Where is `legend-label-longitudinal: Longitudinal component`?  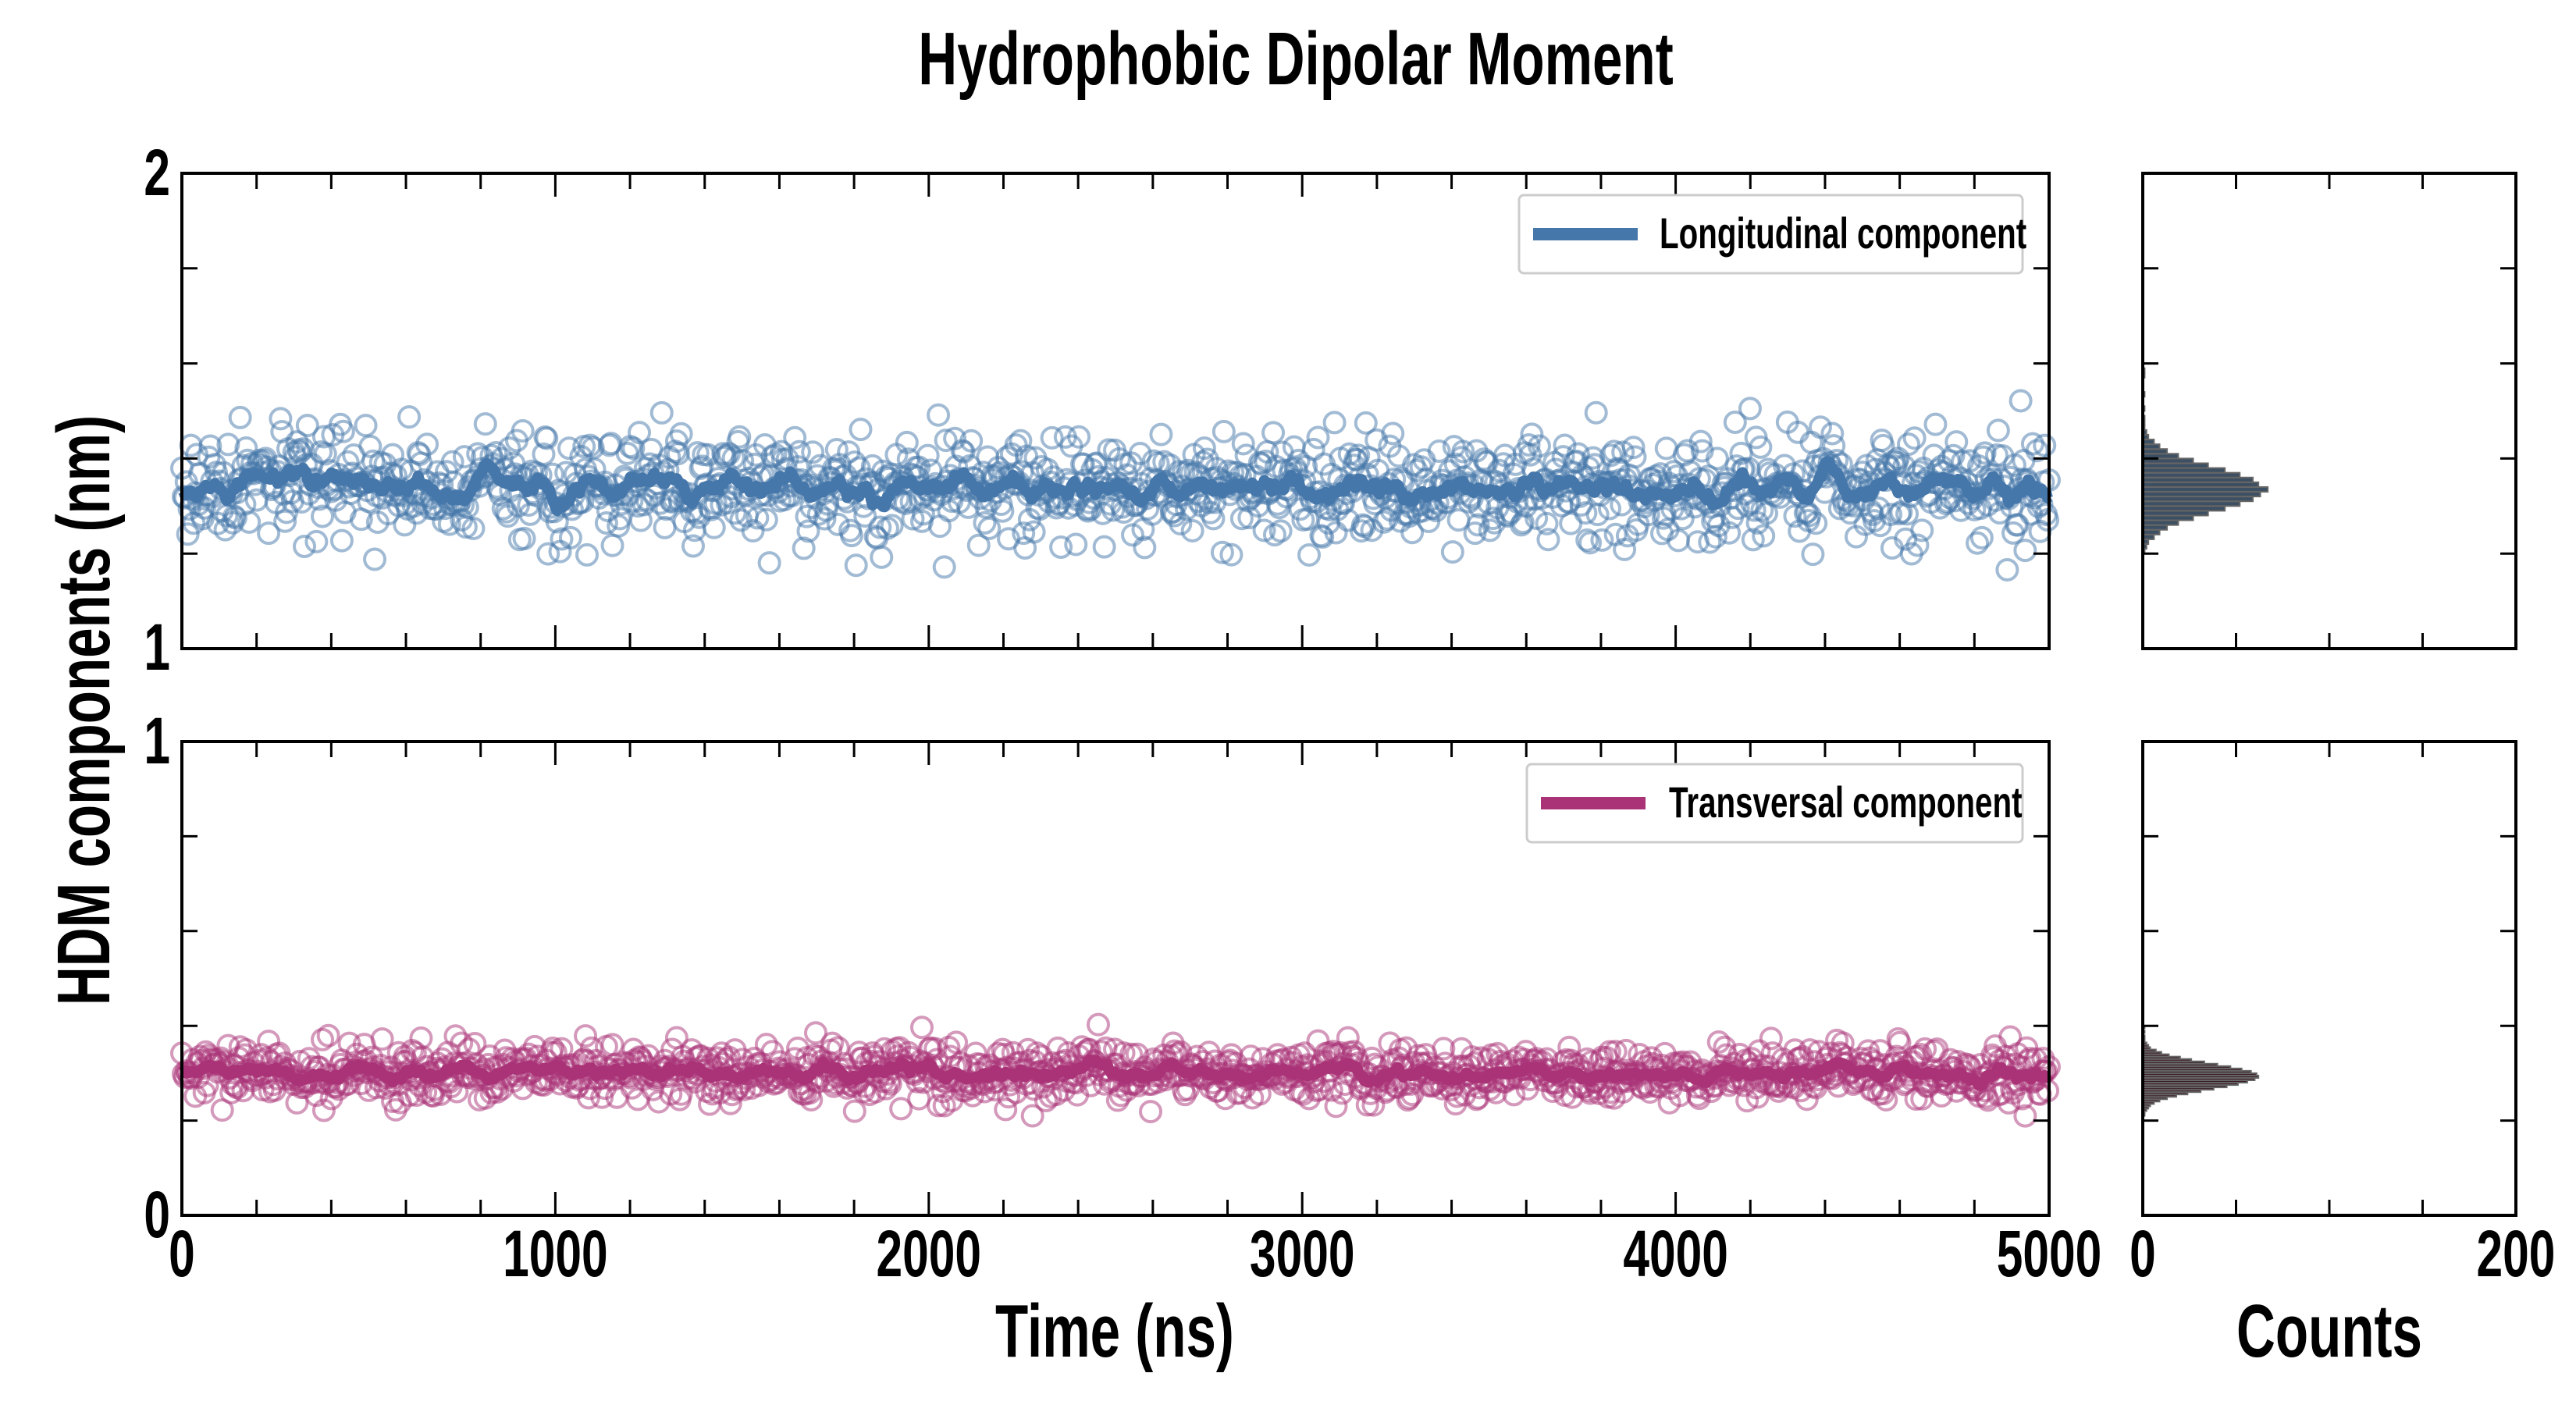
legend-label-longitudinal: Longitudinal component is located at coordinates (1843, 234).